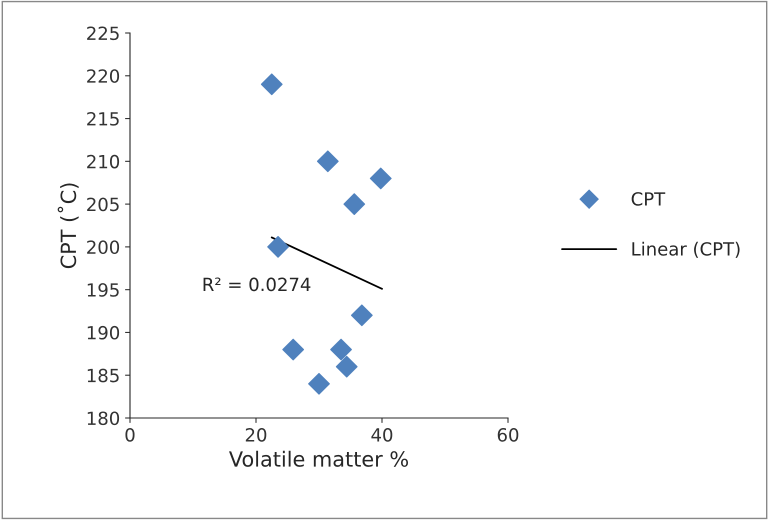 This screenshot has width=769, height=520. Describe the element at coordinates (257, 285) in the screenshot. I see `annotation: R² = 0.0274` at that location.